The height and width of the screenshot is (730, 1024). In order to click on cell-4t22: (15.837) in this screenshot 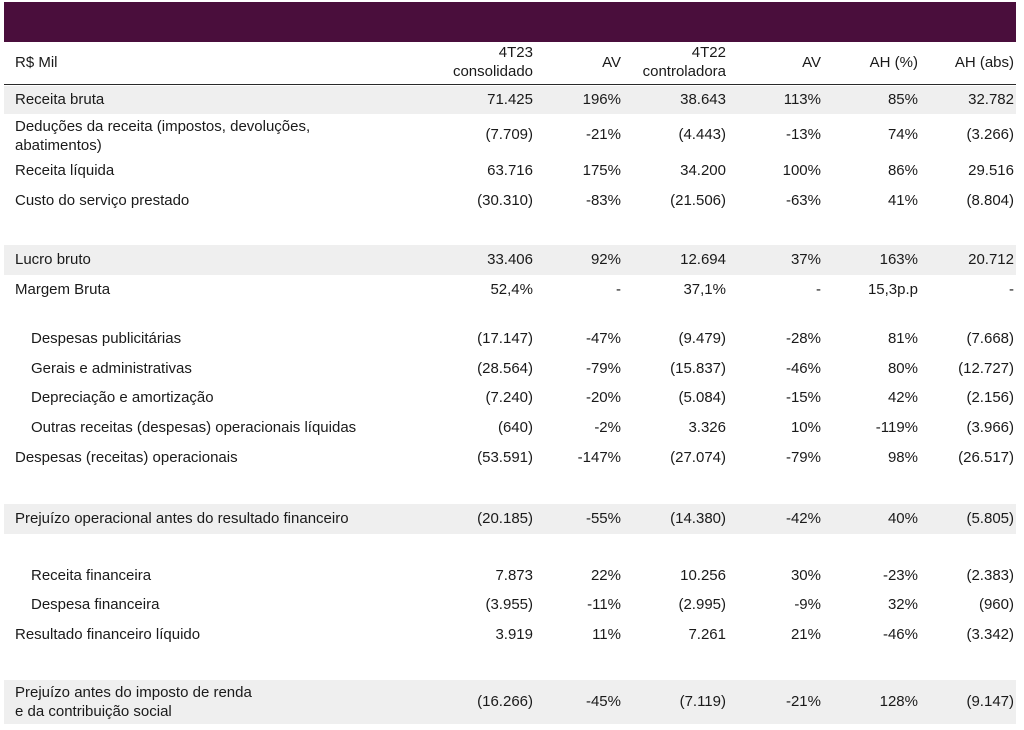, I will do `click(698, 368)`.